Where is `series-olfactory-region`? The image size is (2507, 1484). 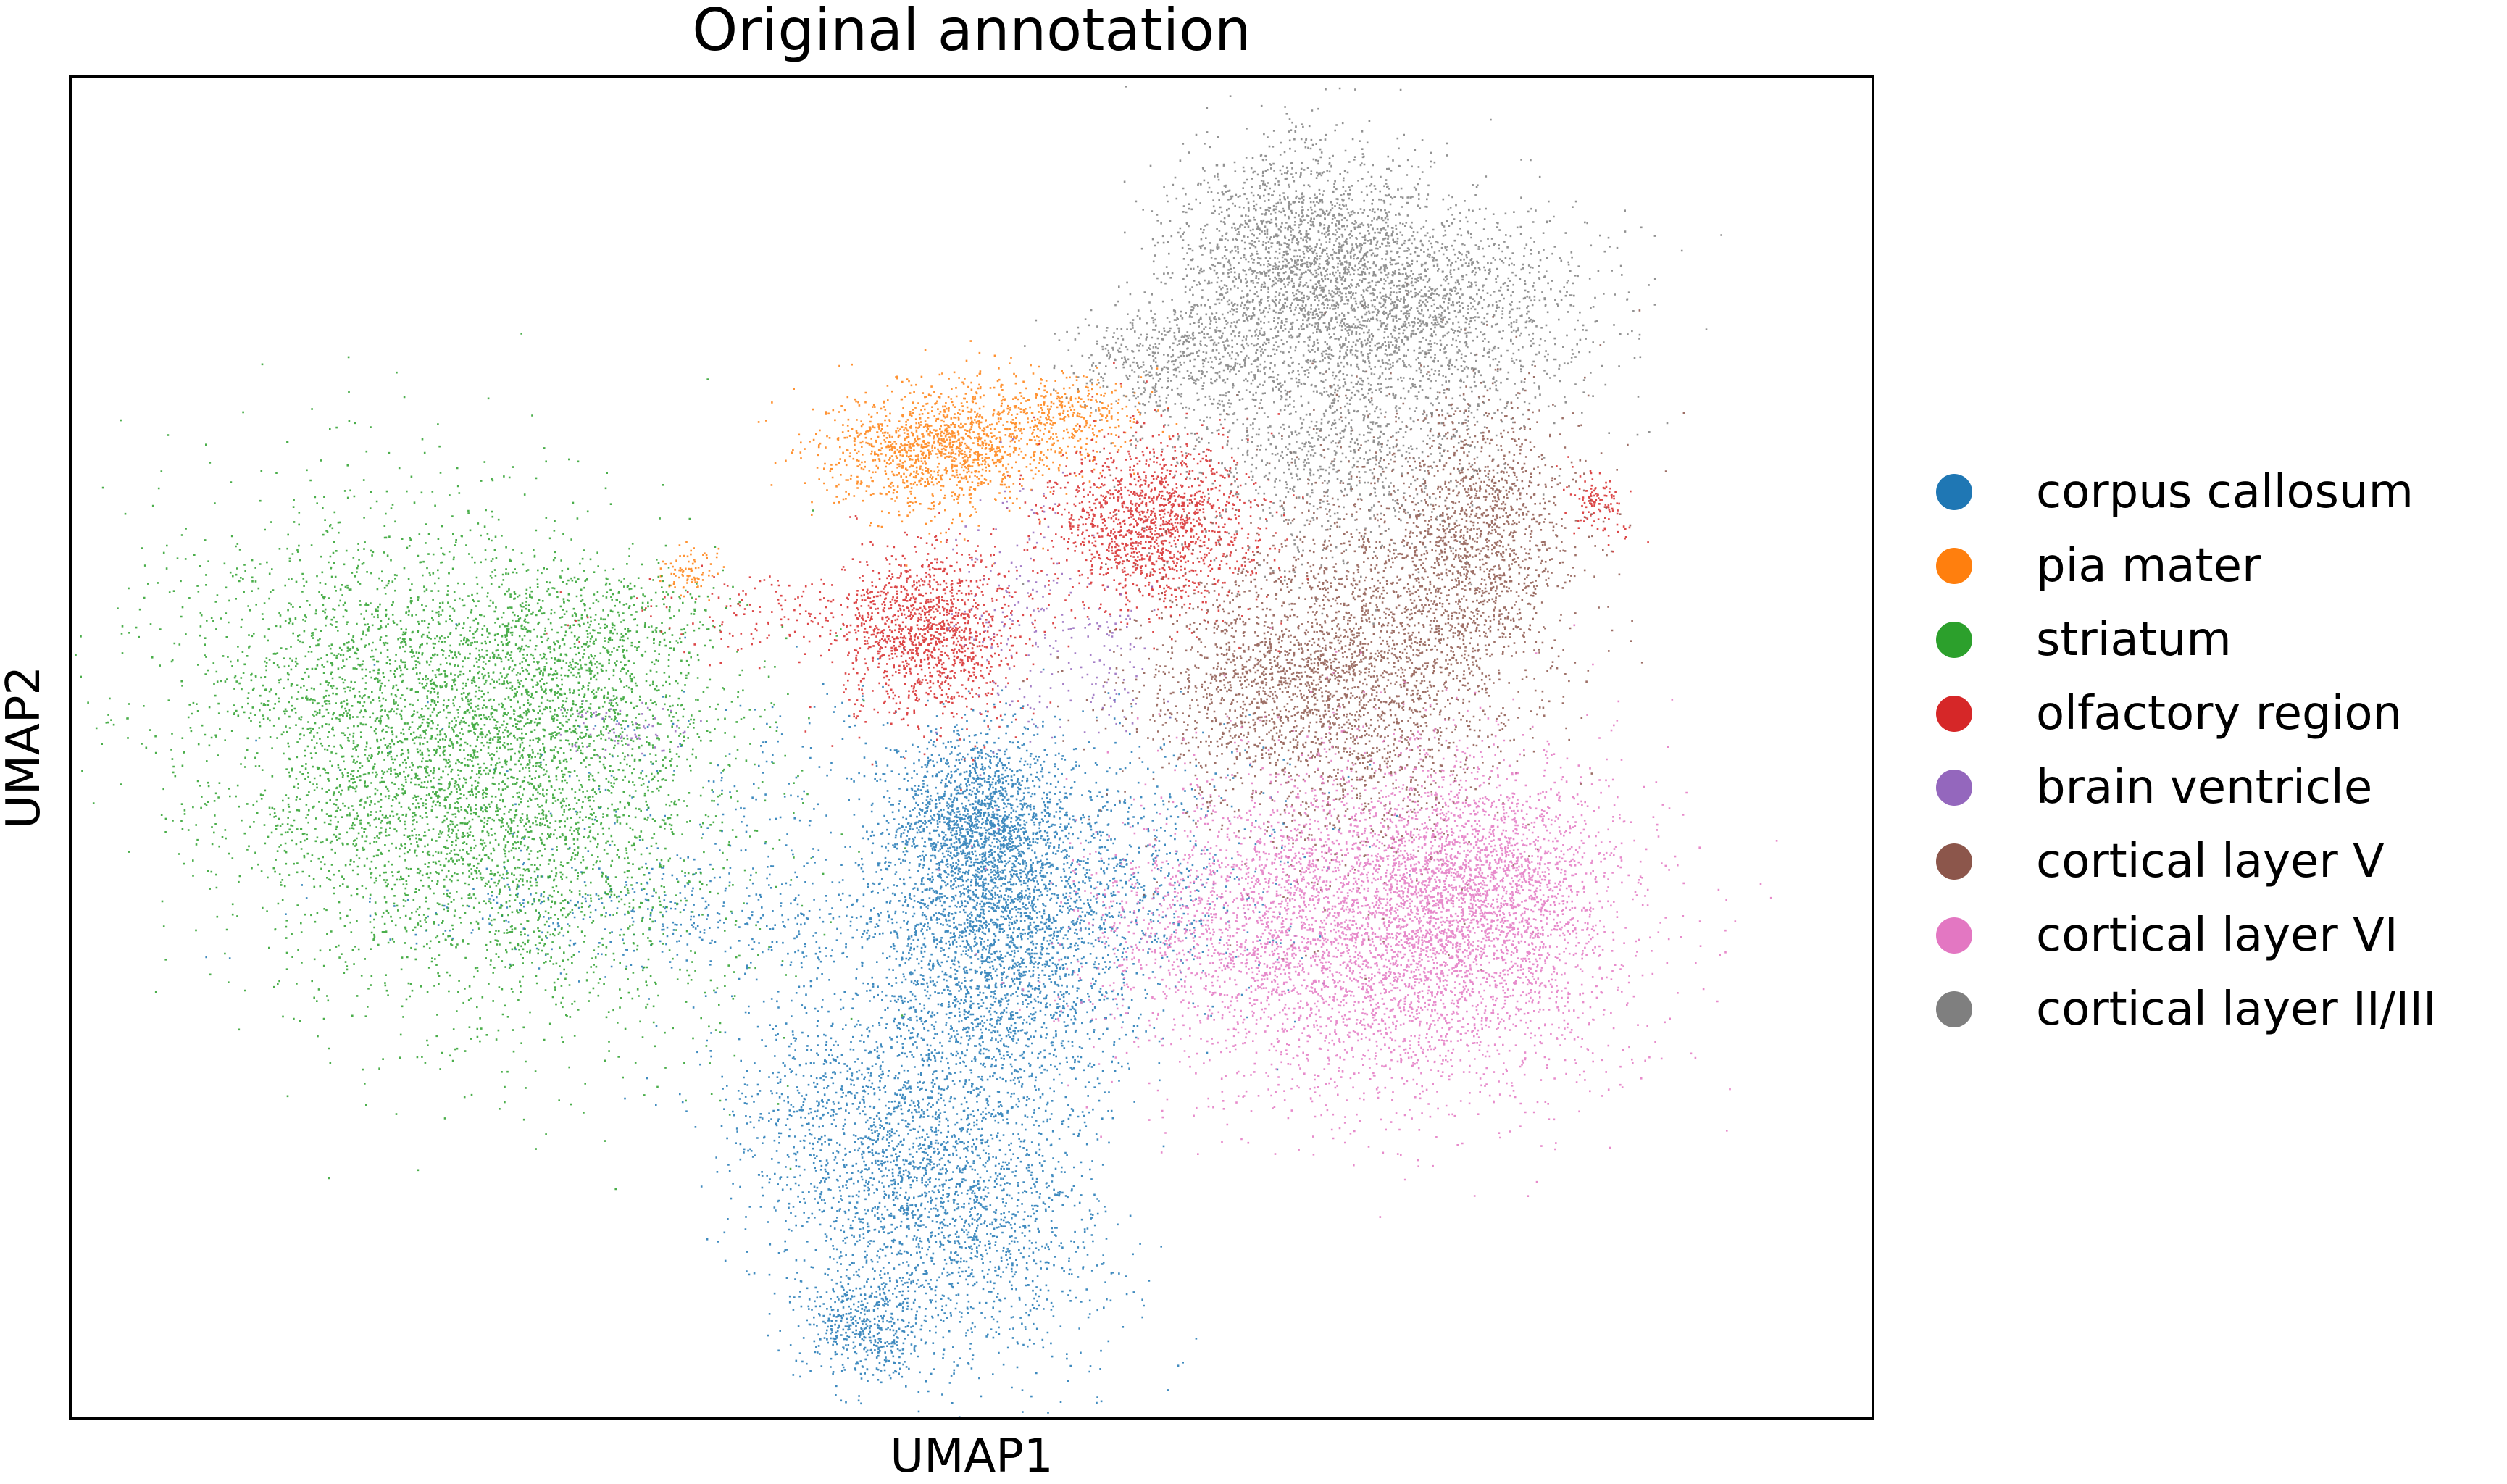 series-olfactory-region is located at coordinates (1097, 576).